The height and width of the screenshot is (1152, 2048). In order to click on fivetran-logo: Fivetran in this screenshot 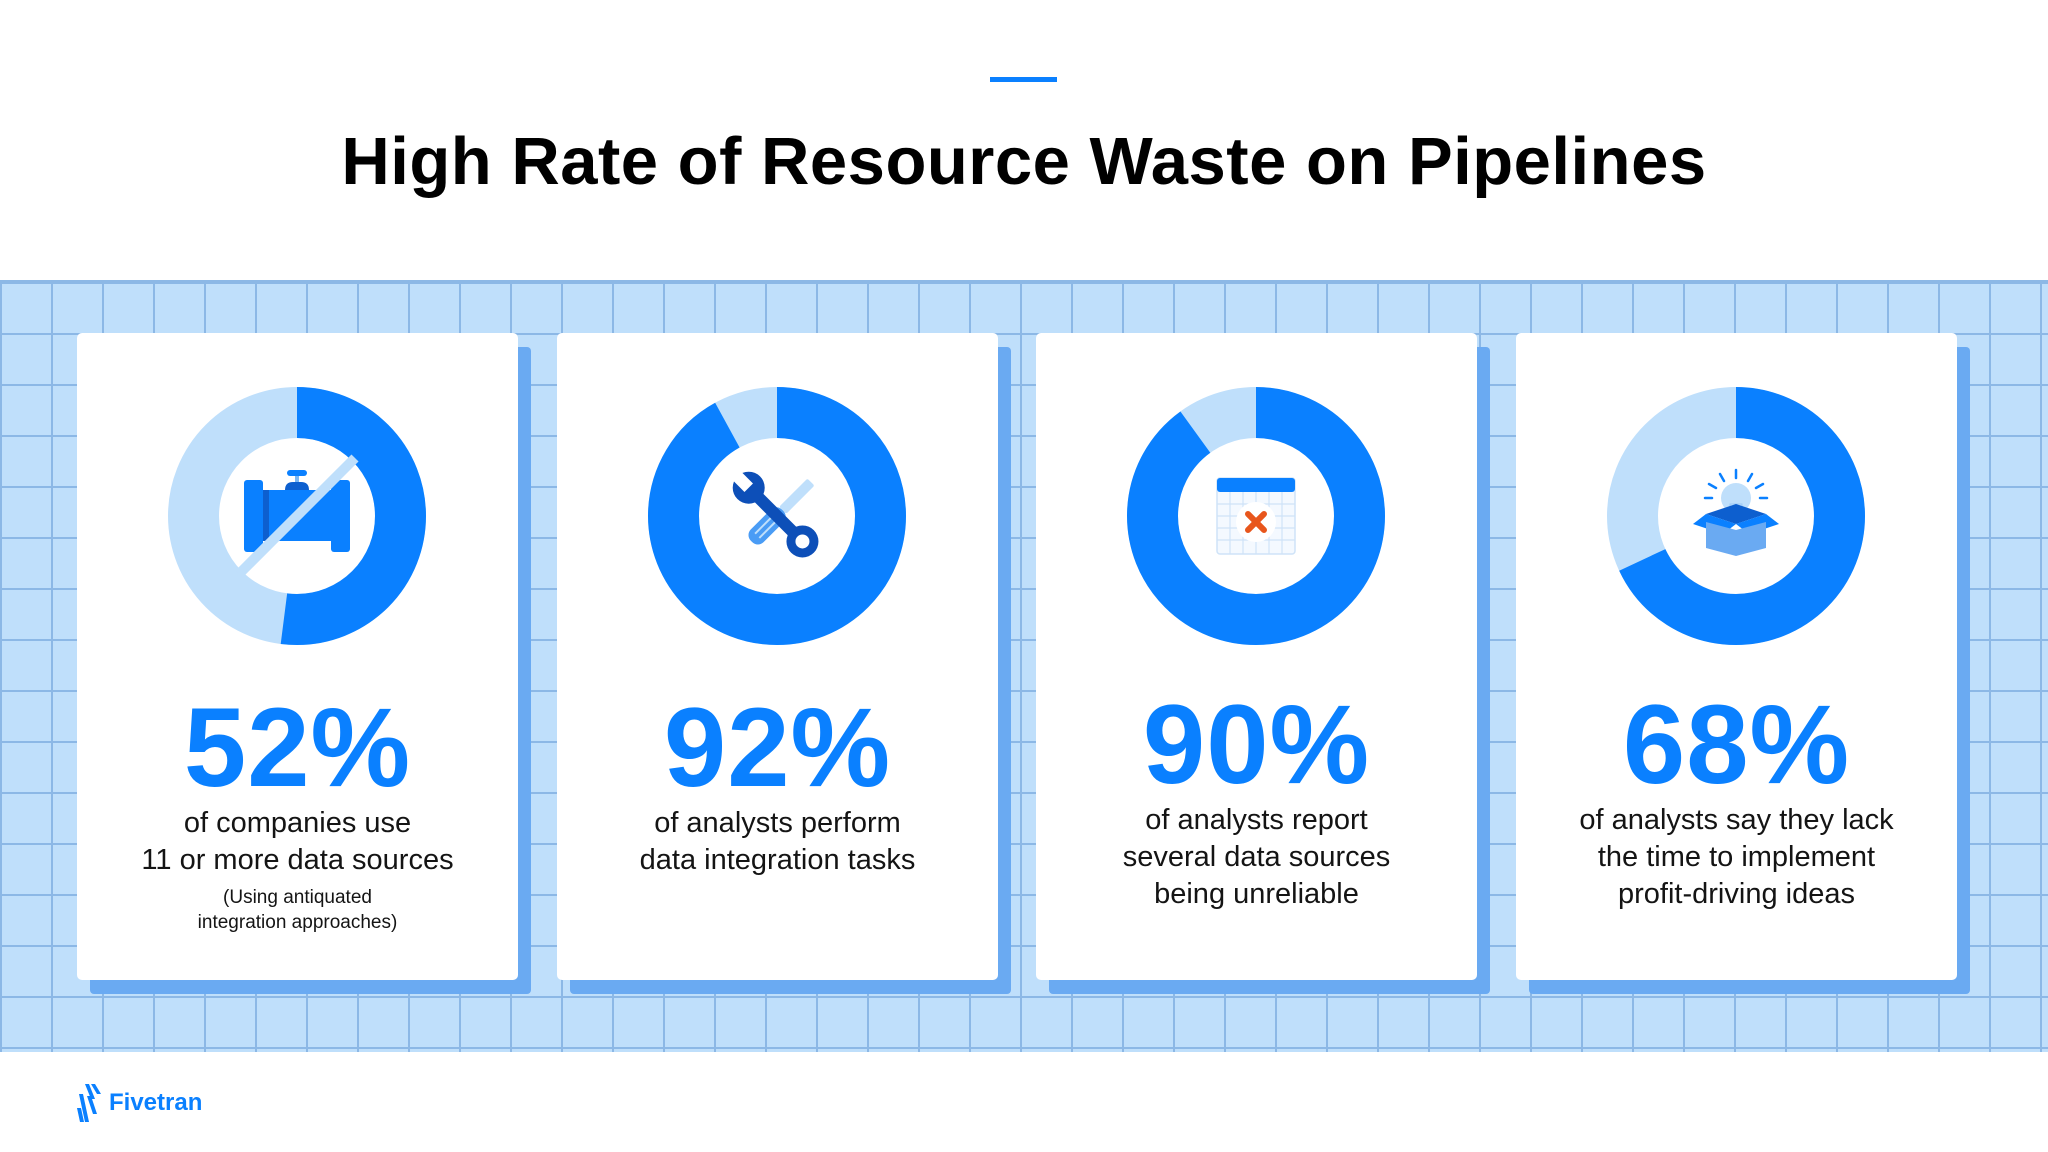, I will do `click(139, 1103)`.